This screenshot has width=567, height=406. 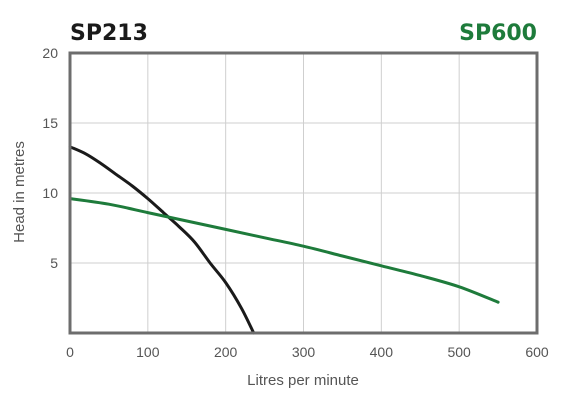 What do you see at coordinates (109, 33) in the screenshot?
I see `series-title-sp213: SP213` at bounding box center [109, 33].